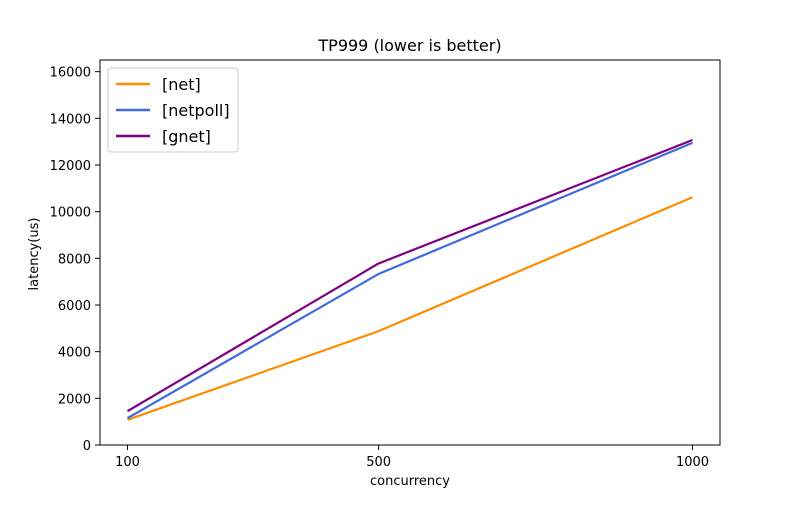 This screenshot has height=505, width=800. Describe the element at coordinates (70, 166) in the screenshot. I see `y-tick-label: 12000` at that location.